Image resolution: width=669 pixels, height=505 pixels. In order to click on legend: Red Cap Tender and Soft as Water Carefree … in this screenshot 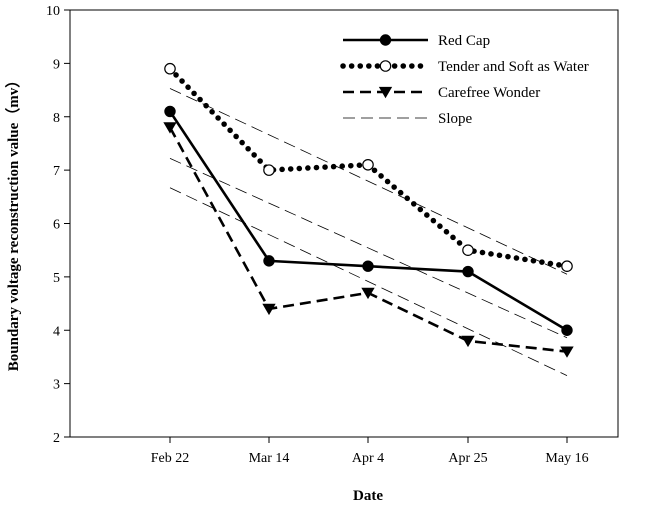, I will do `click(464, 80)`.